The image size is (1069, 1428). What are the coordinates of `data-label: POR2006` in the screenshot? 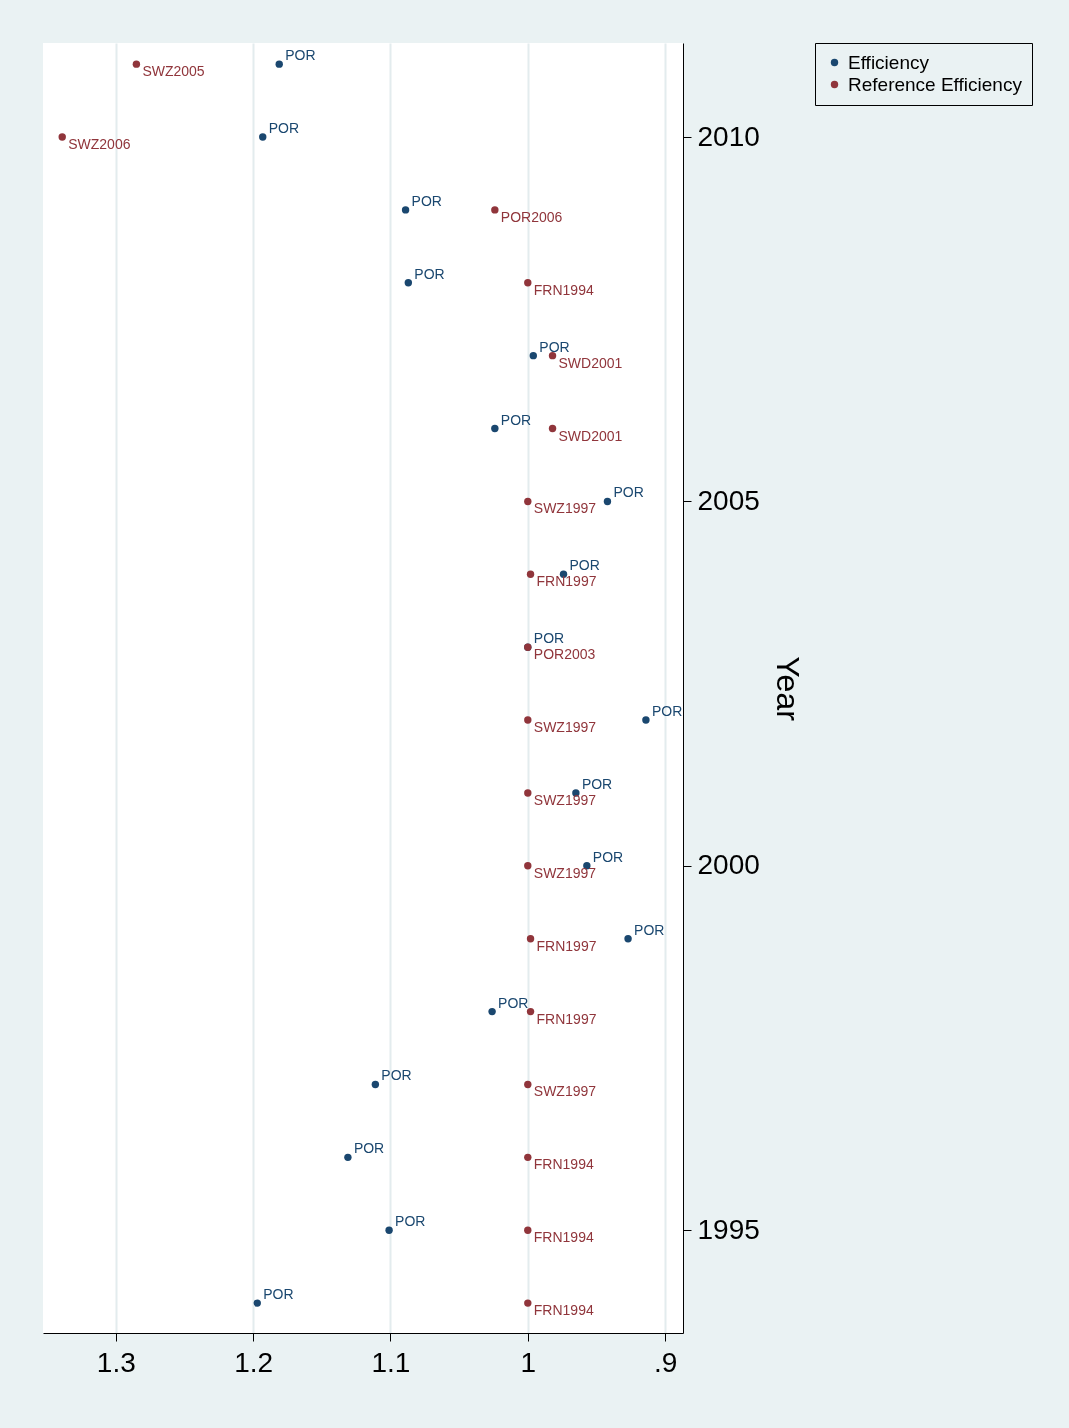 It's located at (531, 216).